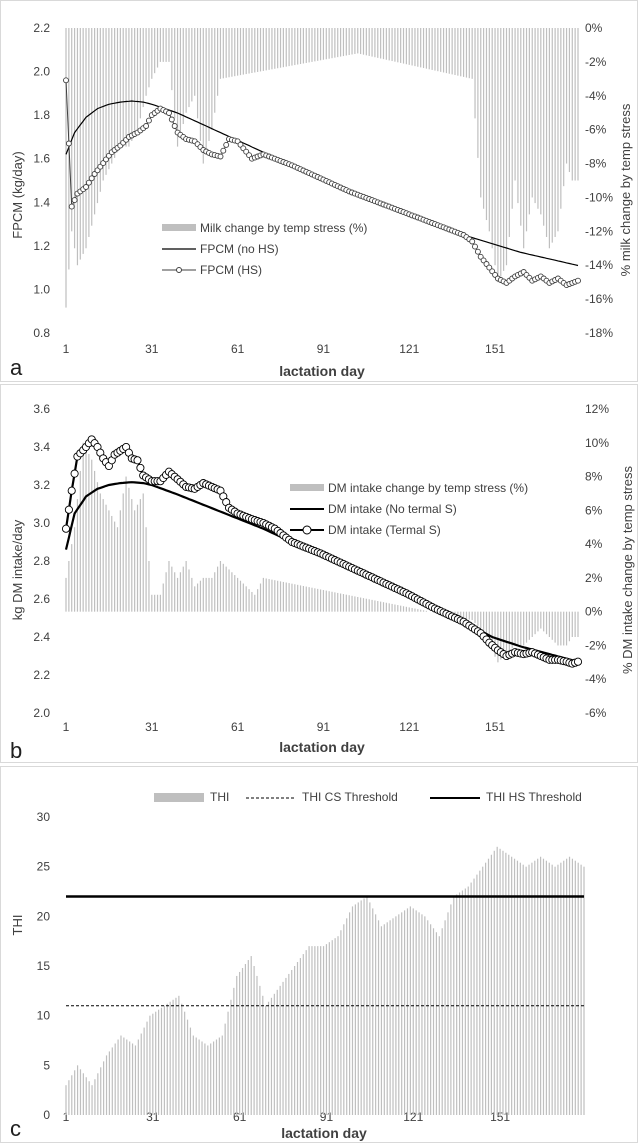 This screenshot has height=1144, width=638. What do you see at coordinates (596, 96) in the screenshot?
I see `panel-a-y2-tick-7: -4%` at bounding box center [596, 96].